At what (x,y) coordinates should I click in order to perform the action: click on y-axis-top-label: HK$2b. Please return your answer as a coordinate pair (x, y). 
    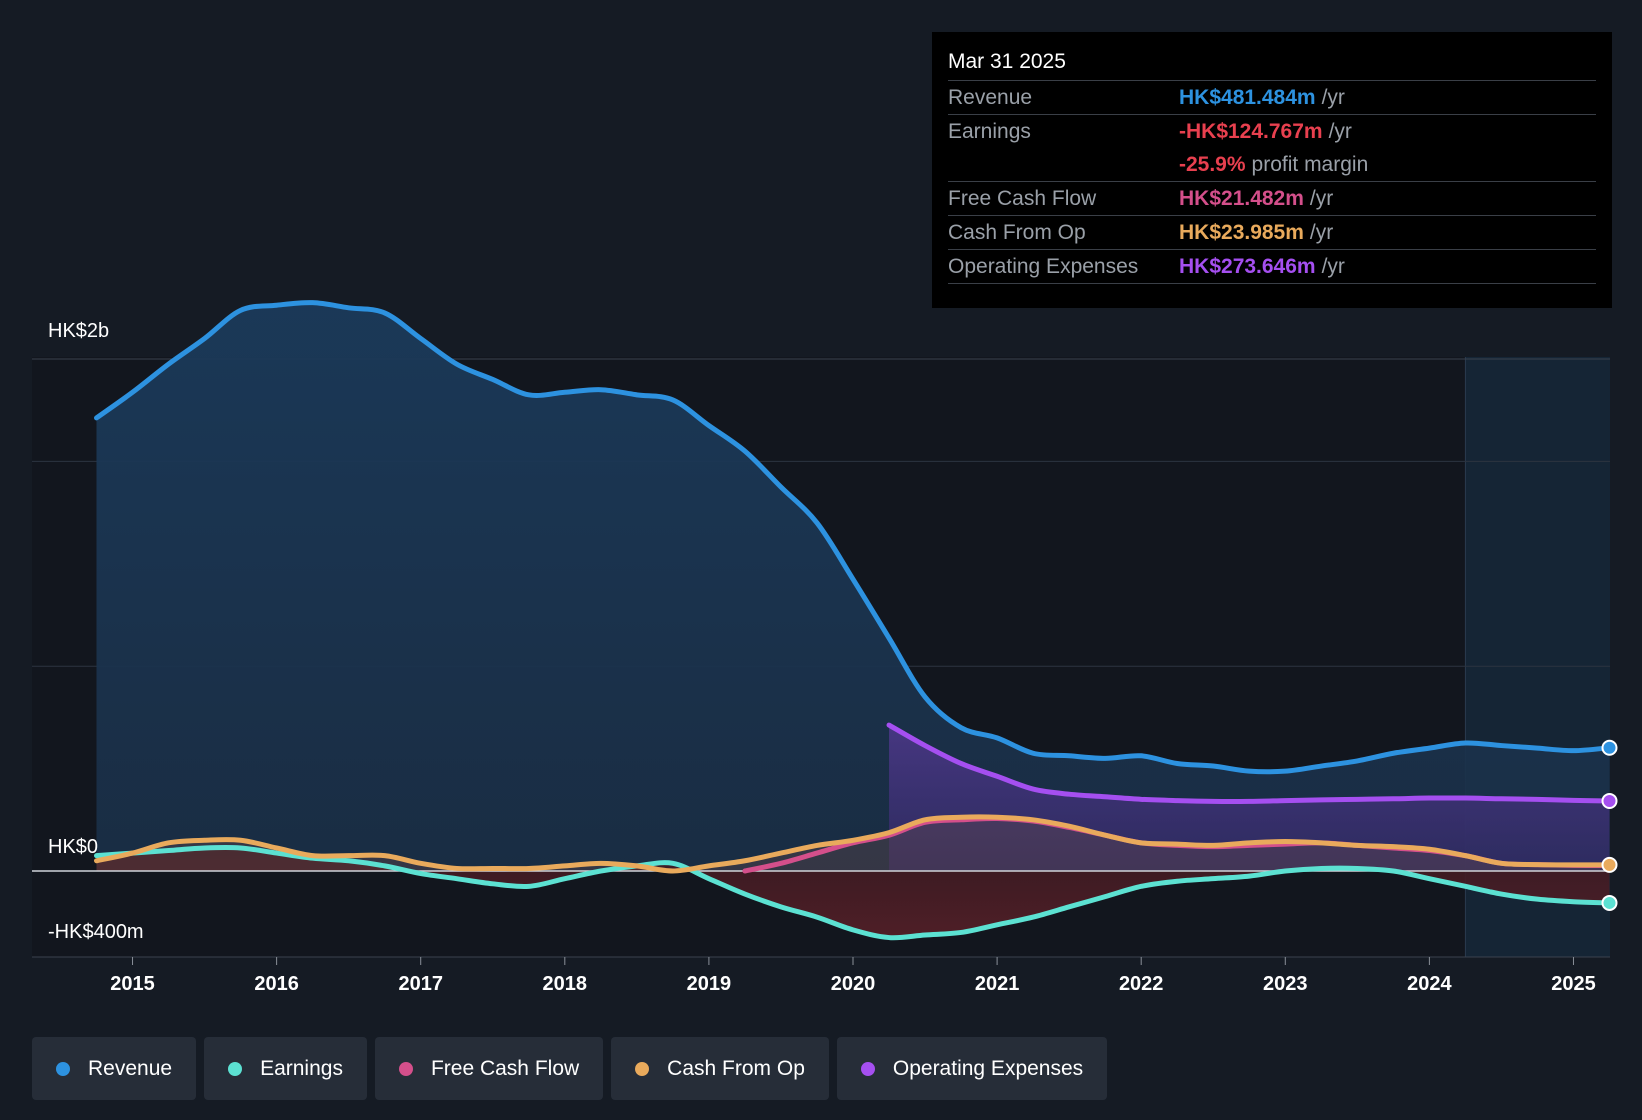
    Looking at the image, I should click on (79, 331).